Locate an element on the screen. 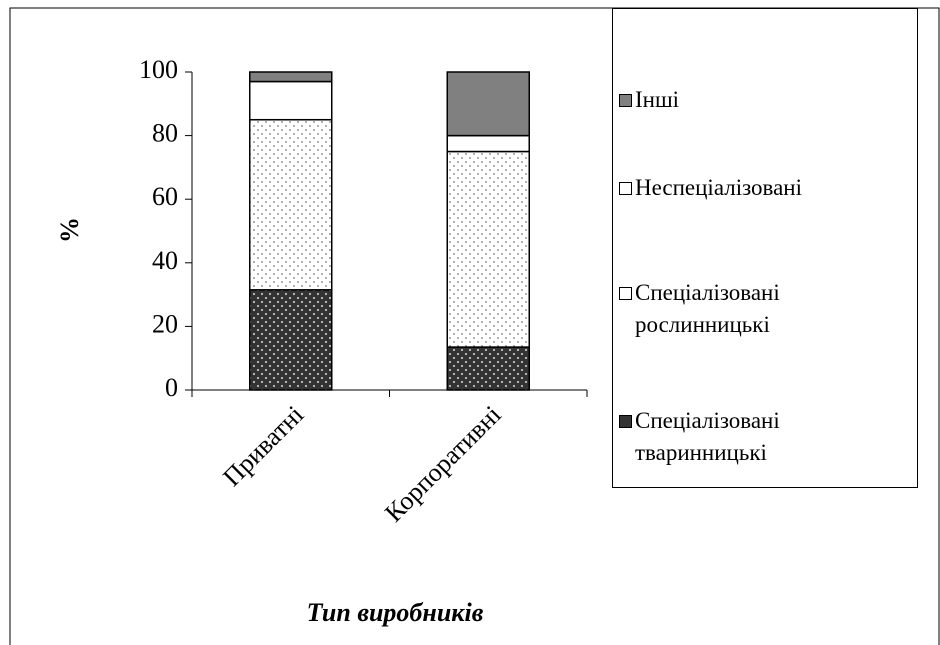 The height and width of the screenshot is (645, 940). y-tick-label: 0 is located at coordinates (171, 387).